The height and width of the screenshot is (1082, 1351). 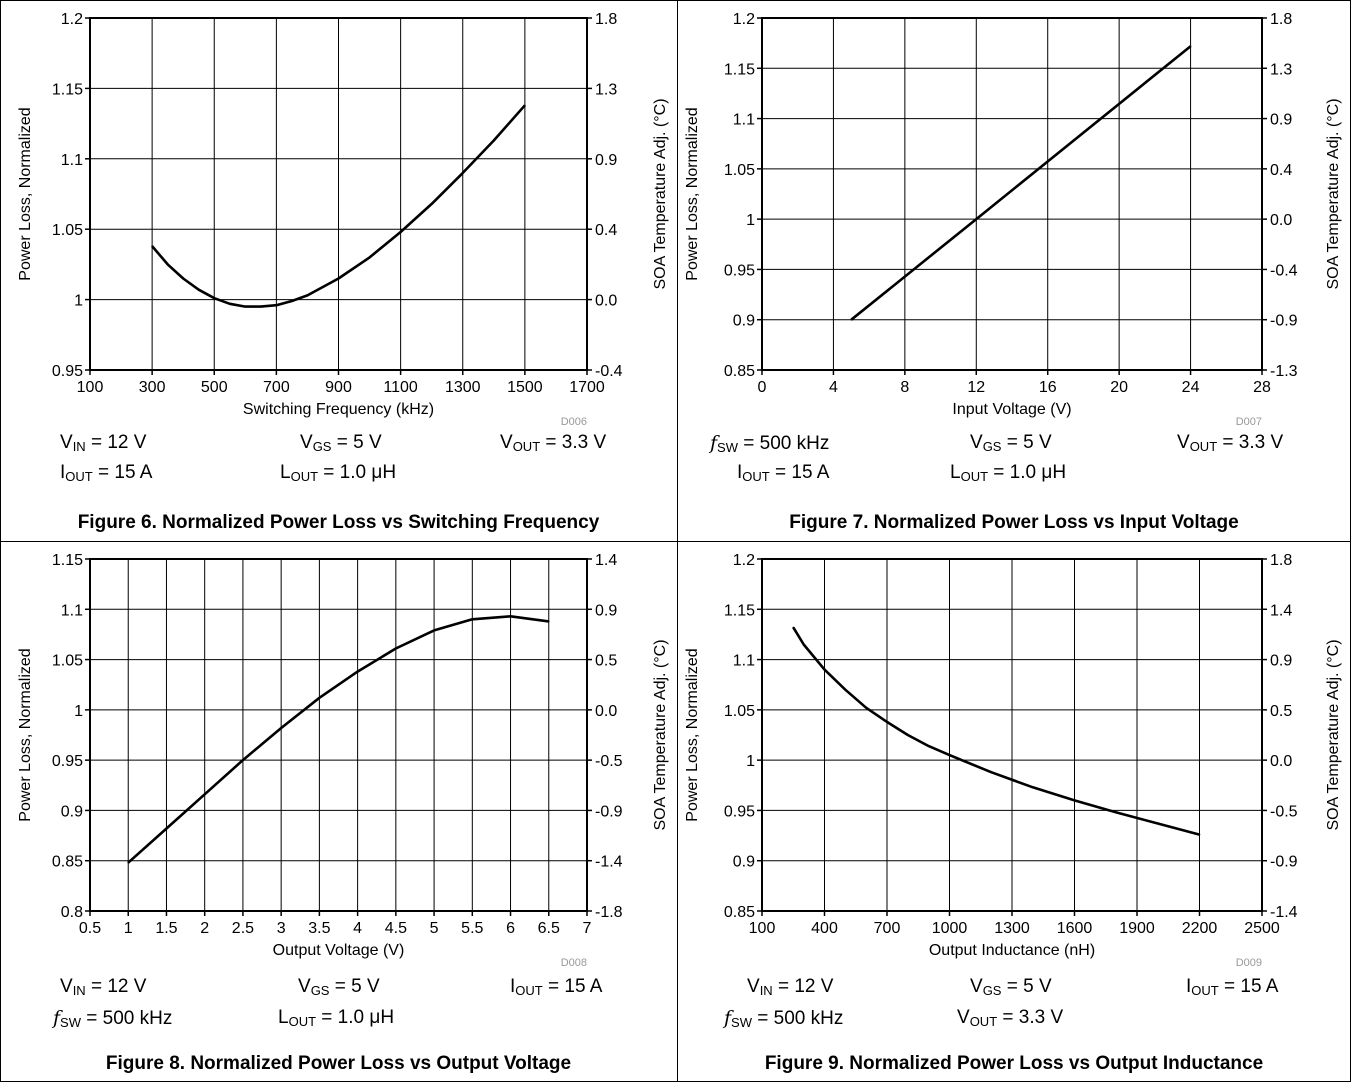 What do you see at coordinates (606, 230) in the screenshot?
I see `y2-tick-label: 0.4` at bounding box center [606, 230].